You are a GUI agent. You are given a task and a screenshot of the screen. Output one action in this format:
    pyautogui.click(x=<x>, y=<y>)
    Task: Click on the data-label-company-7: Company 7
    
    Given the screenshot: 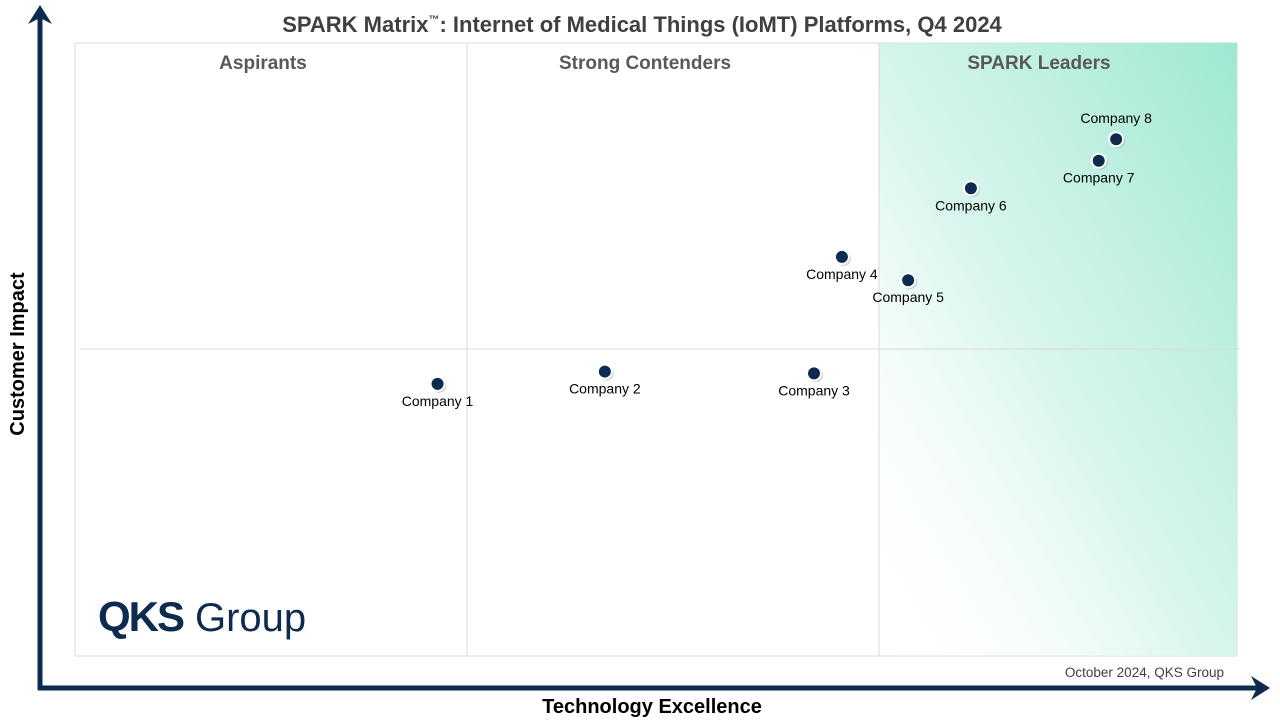 What is the action you would take?
    pyautogui.click(x=1099, y=178)
    